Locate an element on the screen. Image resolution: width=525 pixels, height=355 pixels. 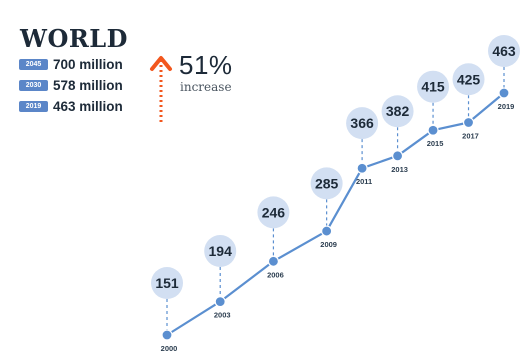
projection-year-badge: 2045 is located at coordinates (33, 64).